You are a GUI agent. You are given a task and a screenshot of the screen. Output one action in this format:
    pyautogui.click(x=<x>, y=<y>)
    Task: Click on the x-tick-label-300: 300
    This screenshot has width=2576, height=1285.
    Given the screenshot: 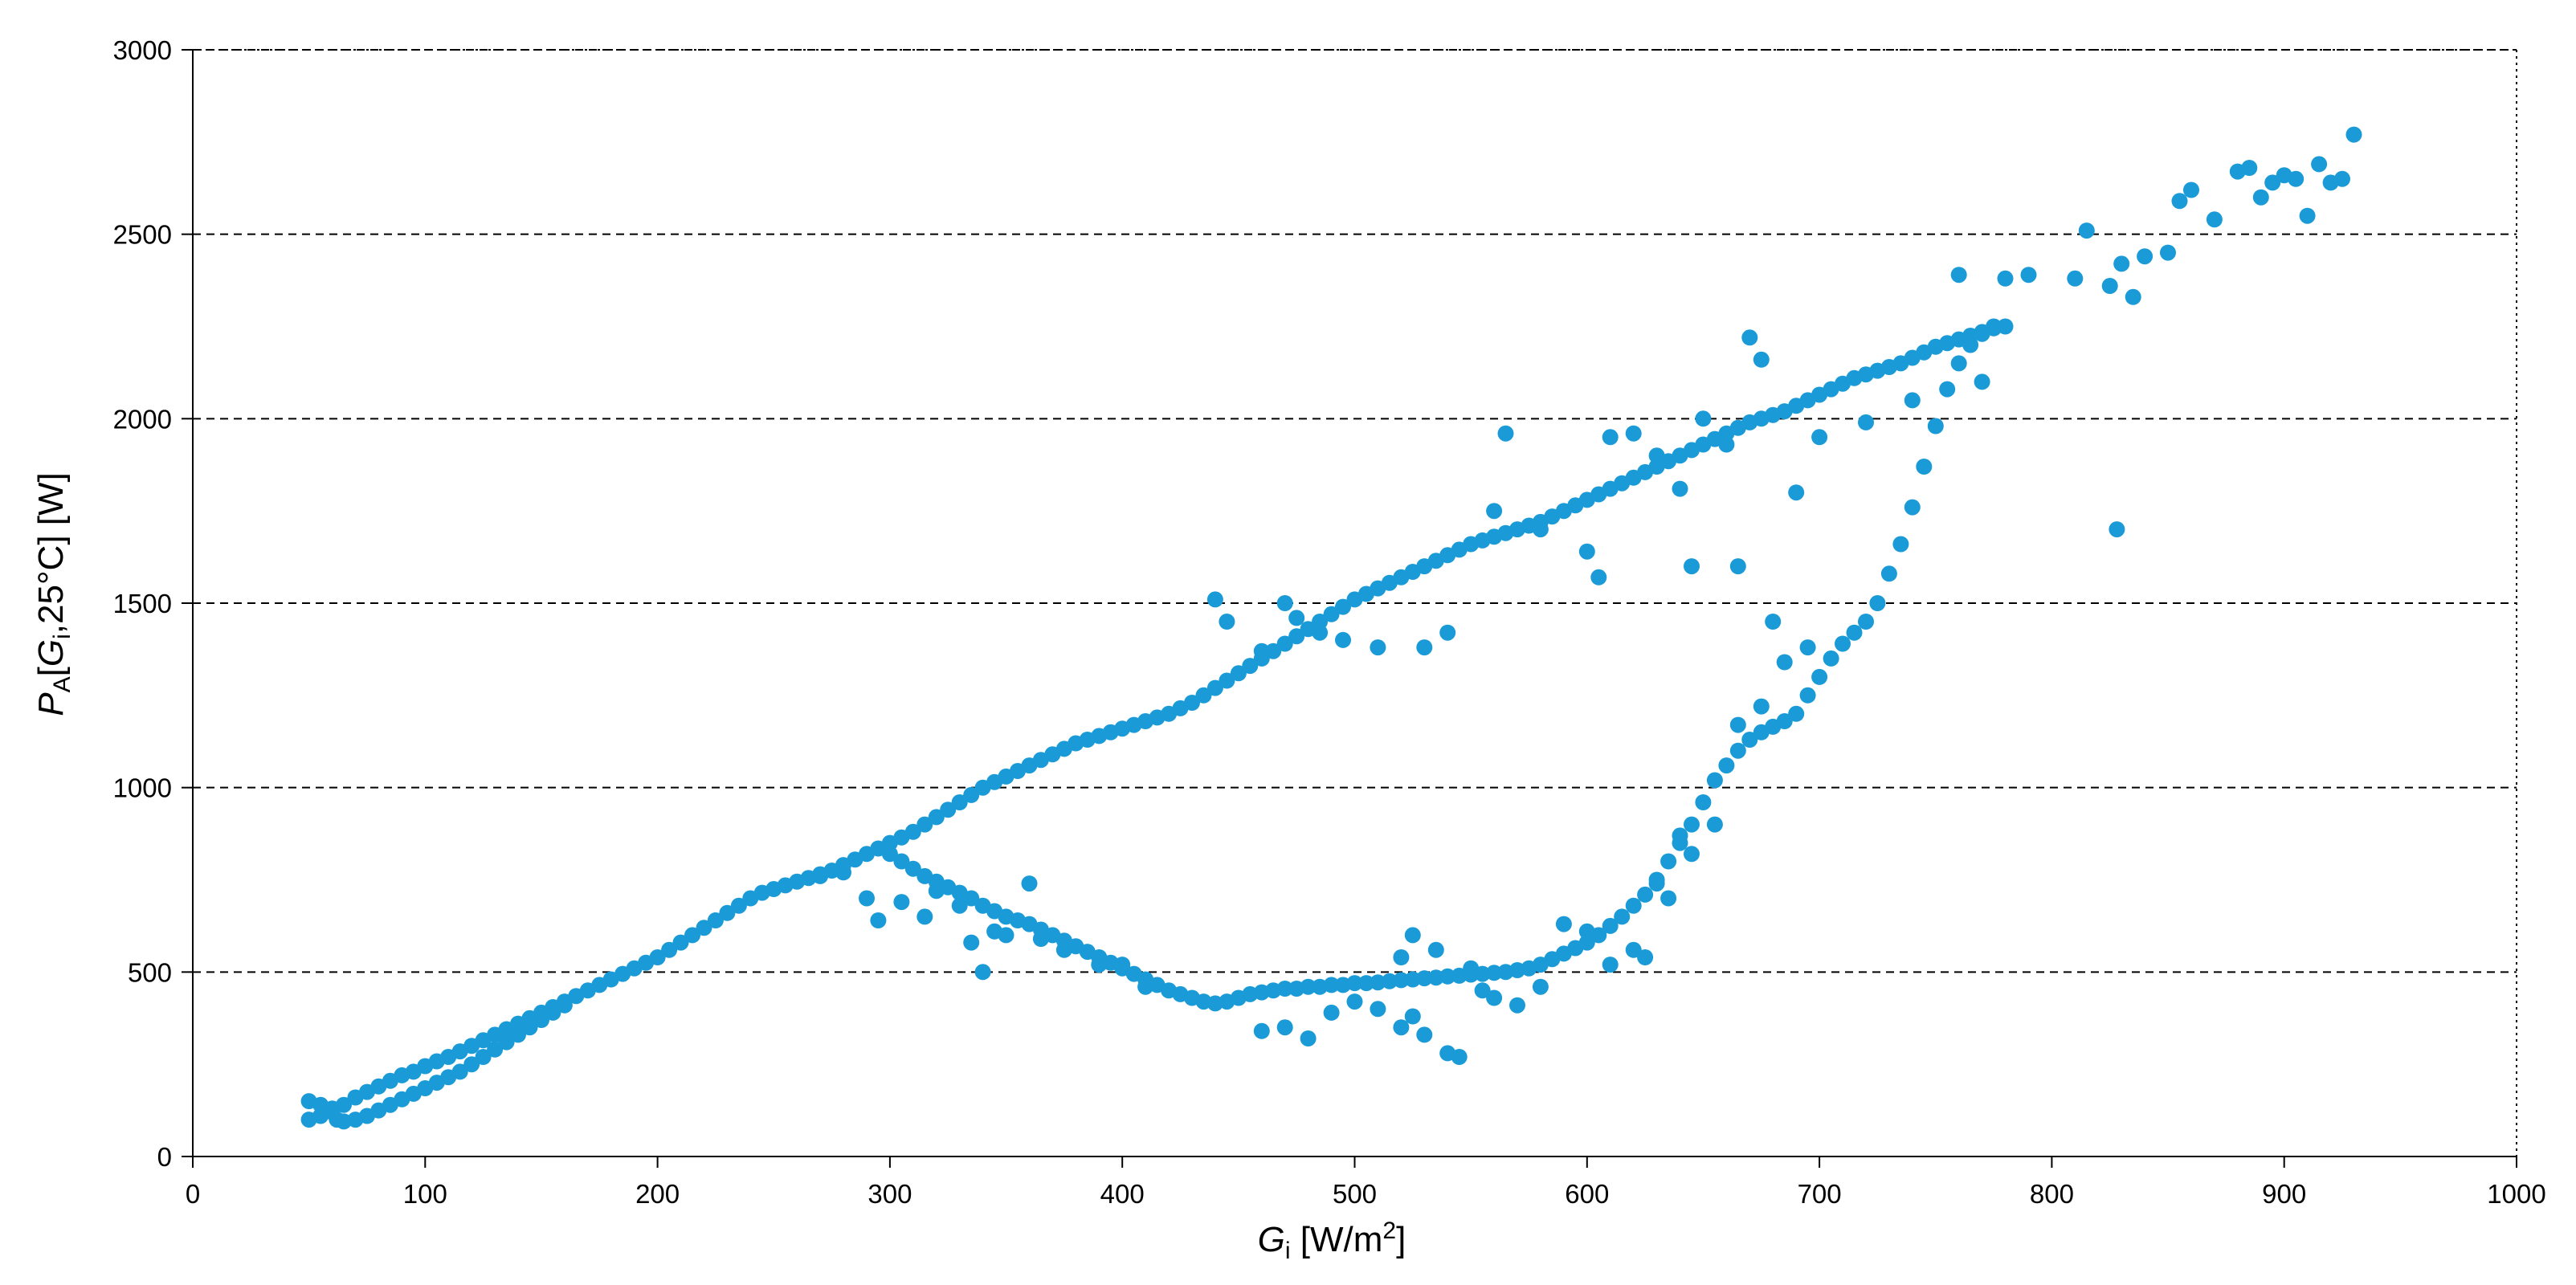 What is the action you would take?
    pyautogui.click(x=890, y=1194)
    